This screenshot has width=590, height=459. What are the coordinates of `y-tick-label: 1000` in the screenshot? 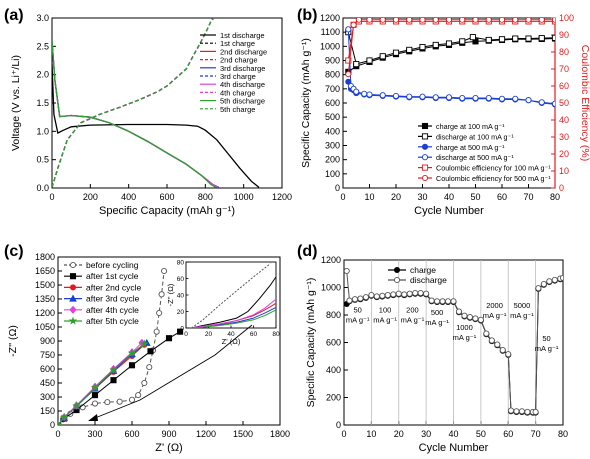 It's located at (331, 288).